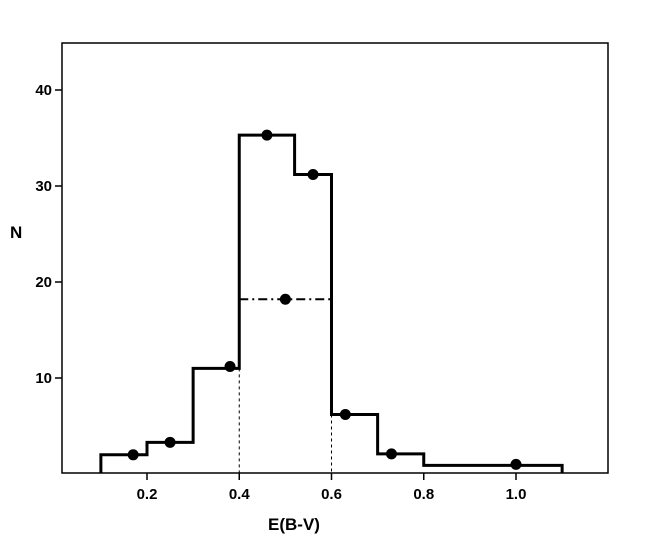  Describe the element at coordinates (48, 234) in the screenshot. I see `y-axis-ticks: 10 20 30 40` at that location.